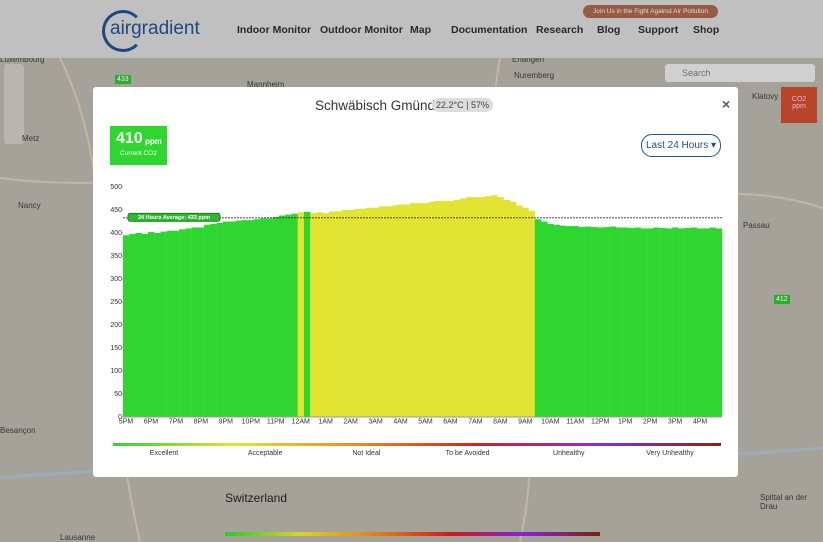 Image resolution: width=823 pixels, height=542 pixels. I want to click on nav-link: Support, so click(658, 30).